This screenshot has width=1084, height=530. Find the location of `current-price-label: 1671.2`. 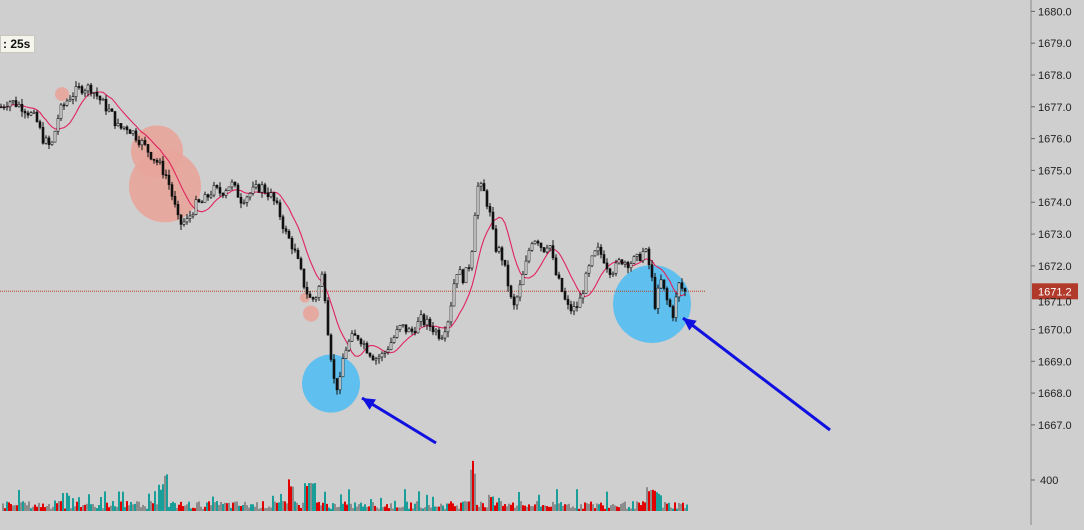

current-price-label: 1671.2 is located at coordinates (1055, 292).